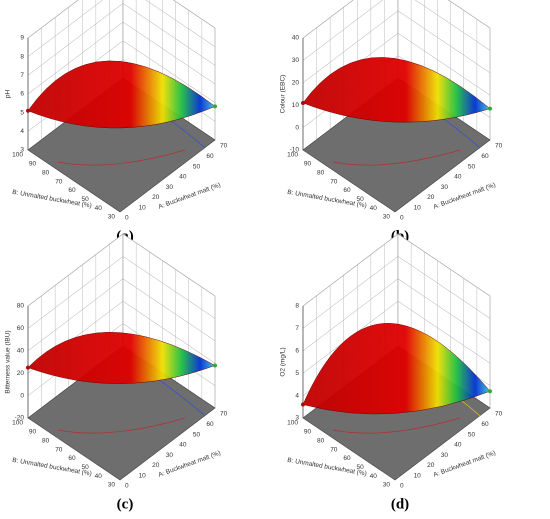 Image resolution: width=550 pixels, height=519 pixels. What do you see at coordinates (17, 423) in the screenshot?
I see `y-tick-label: 100` at bounding box center [17, 423].